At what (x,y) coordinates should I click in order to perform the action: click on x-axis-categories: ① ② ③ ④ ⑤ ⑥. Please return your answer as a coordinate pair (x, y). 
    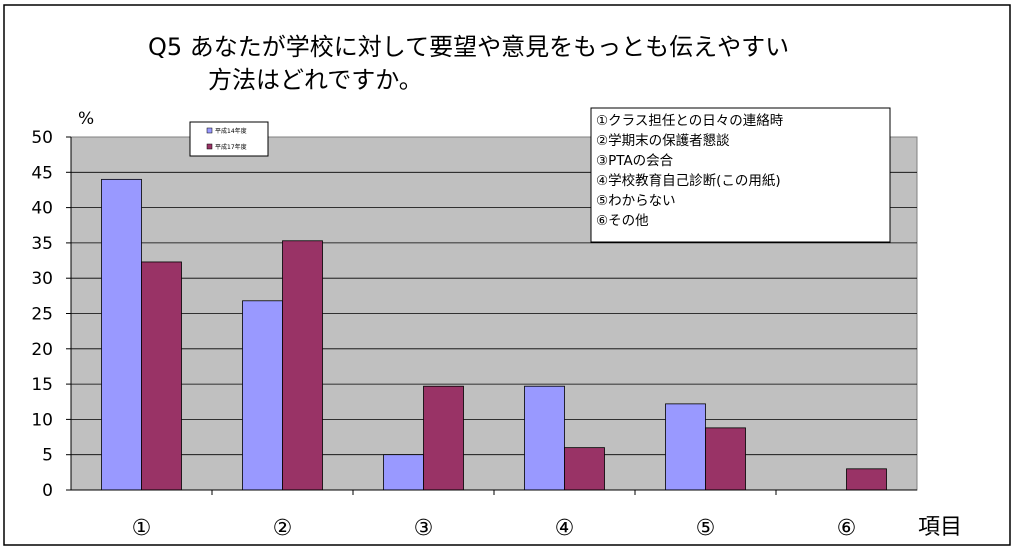
    Looking at the image, I should click on (494, 515).